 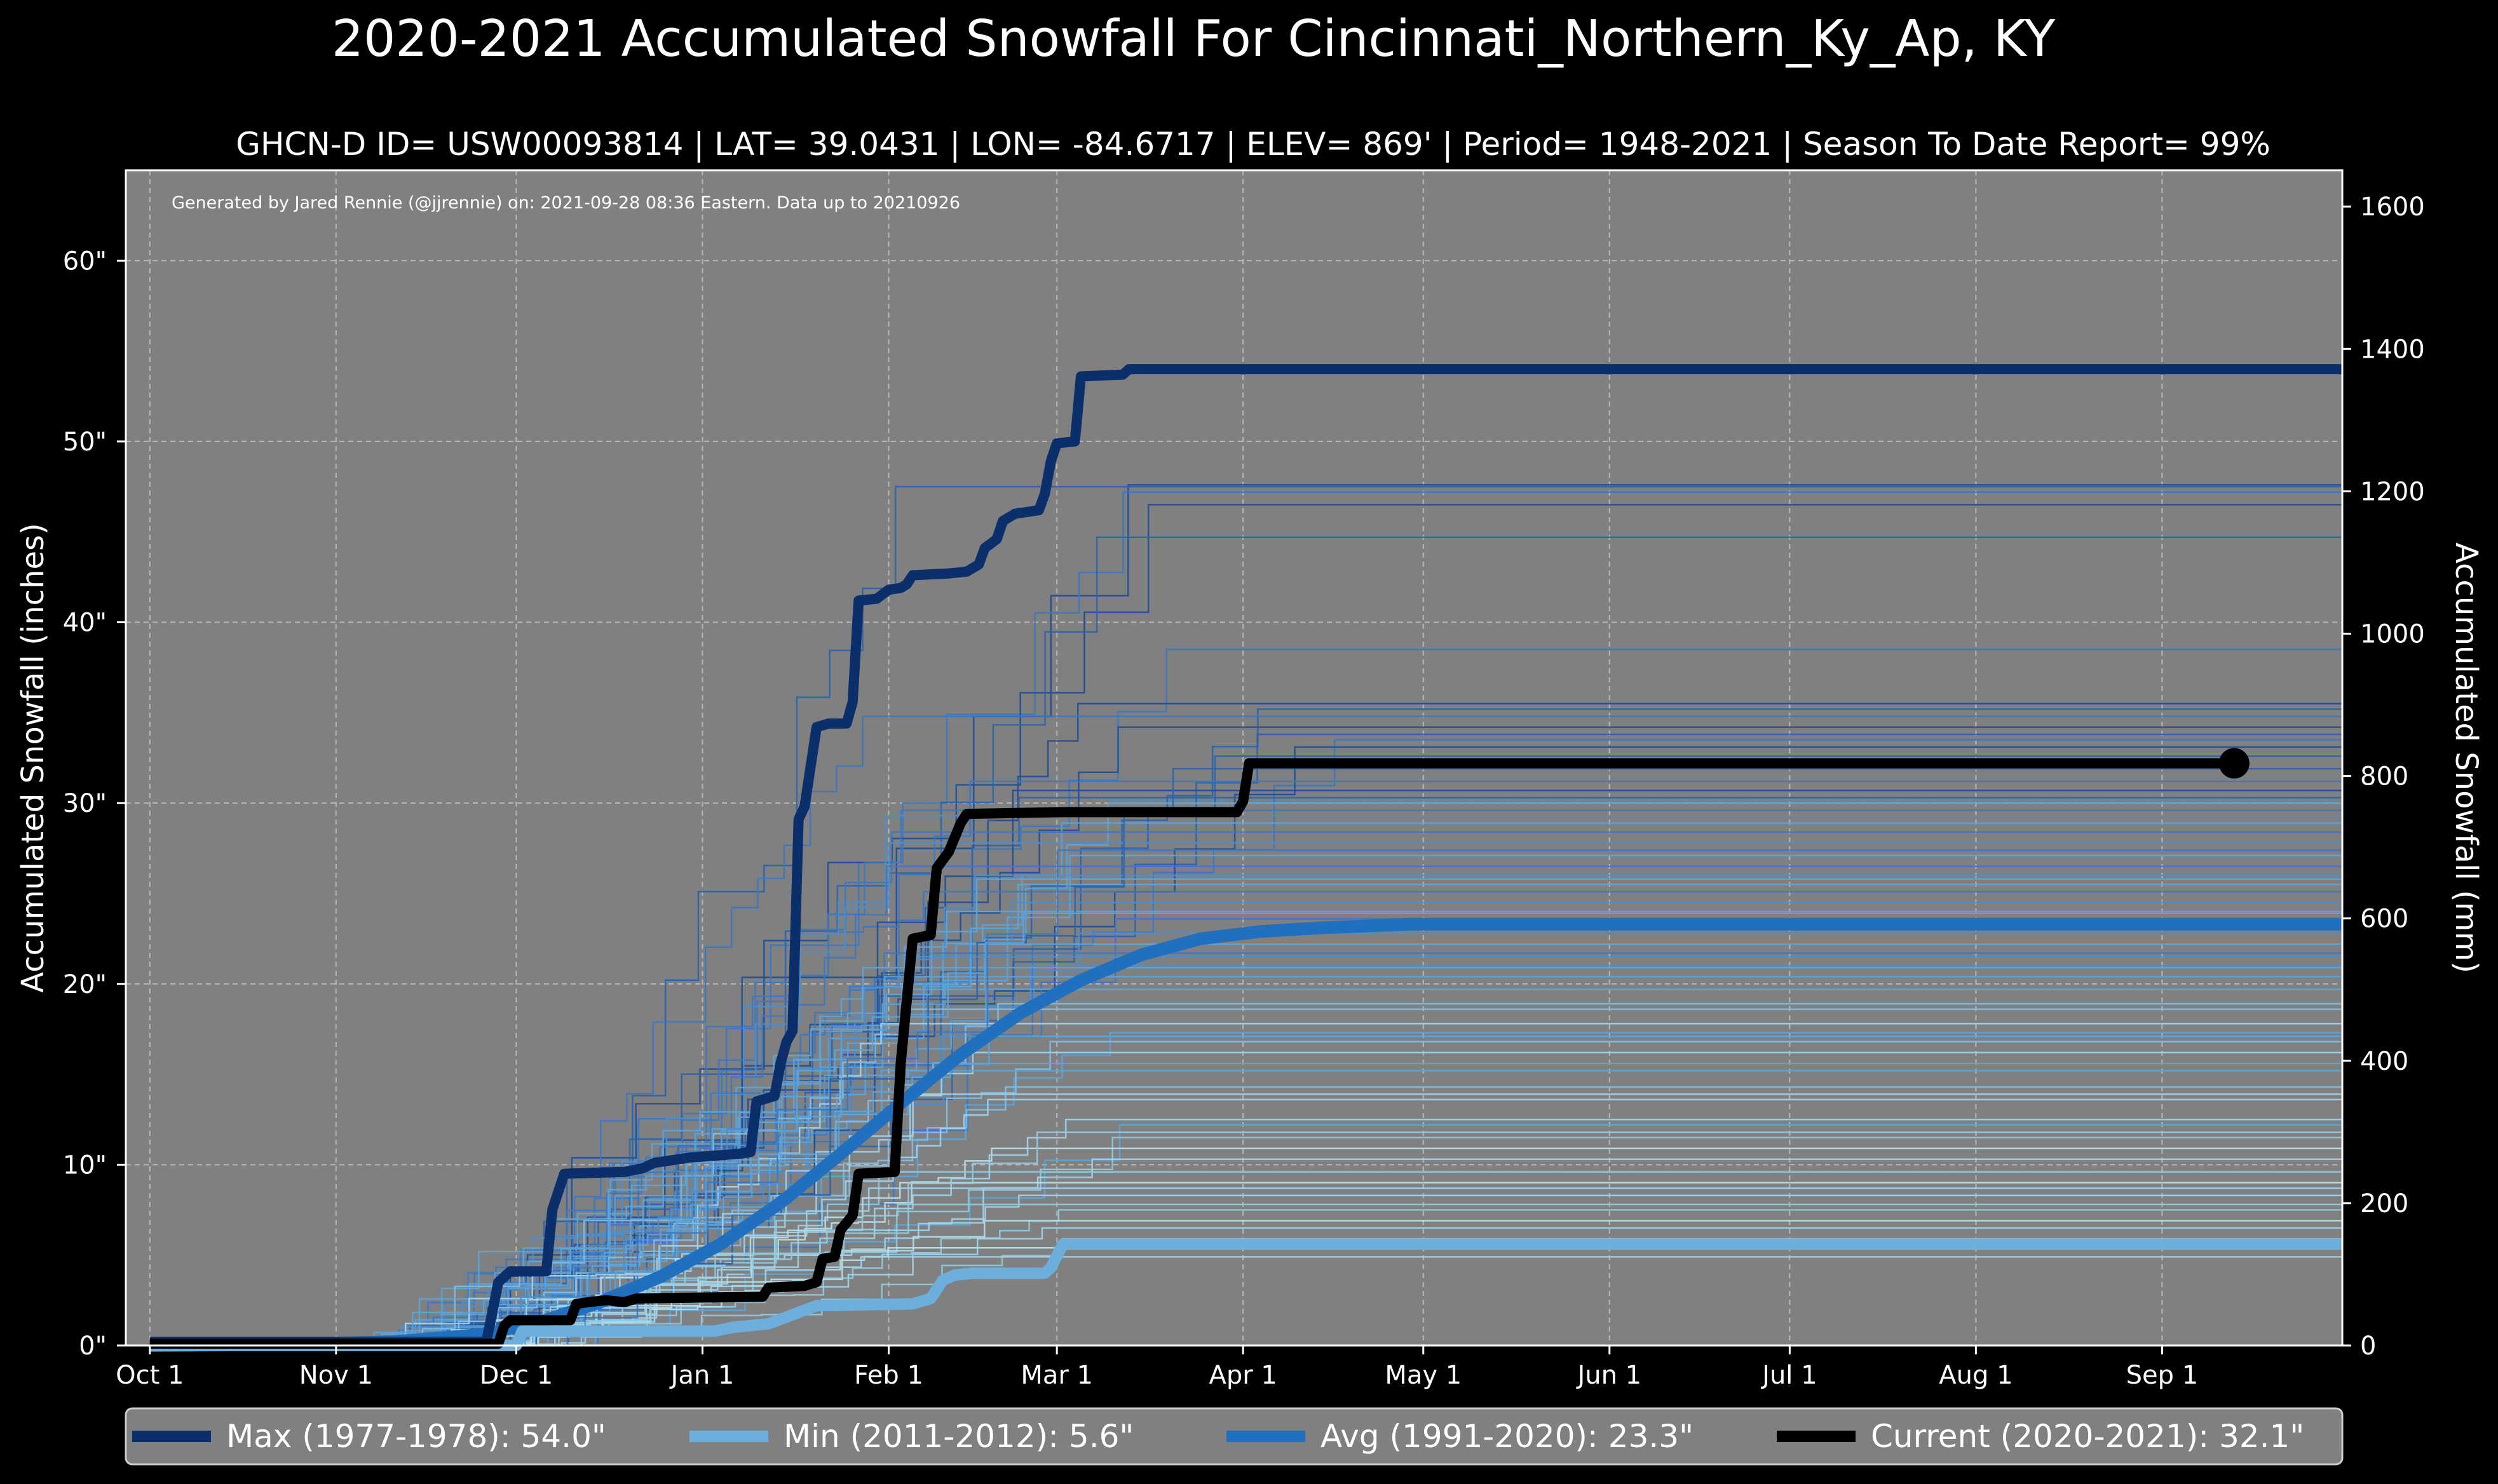 What do you see at coordinates (1507, 1436) in the screenshot?
I see `legend-label: Avg (1991-2020): 23.3"` at bounding box center [1507, 1436].